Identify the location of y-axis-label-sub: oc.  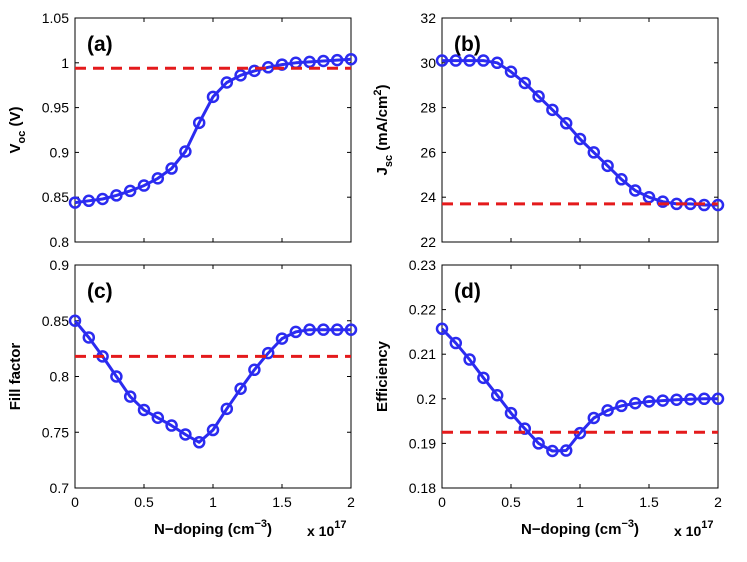
(22, 137).